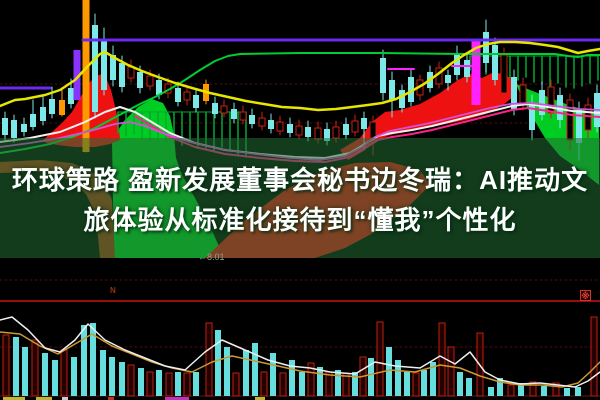  Describe the element at coordinates (300, 180) in the screenshot. I see `news-headline-line1: 环球策路 盈新发展董事会秘书边冬瑞：AI推动文` at that location.